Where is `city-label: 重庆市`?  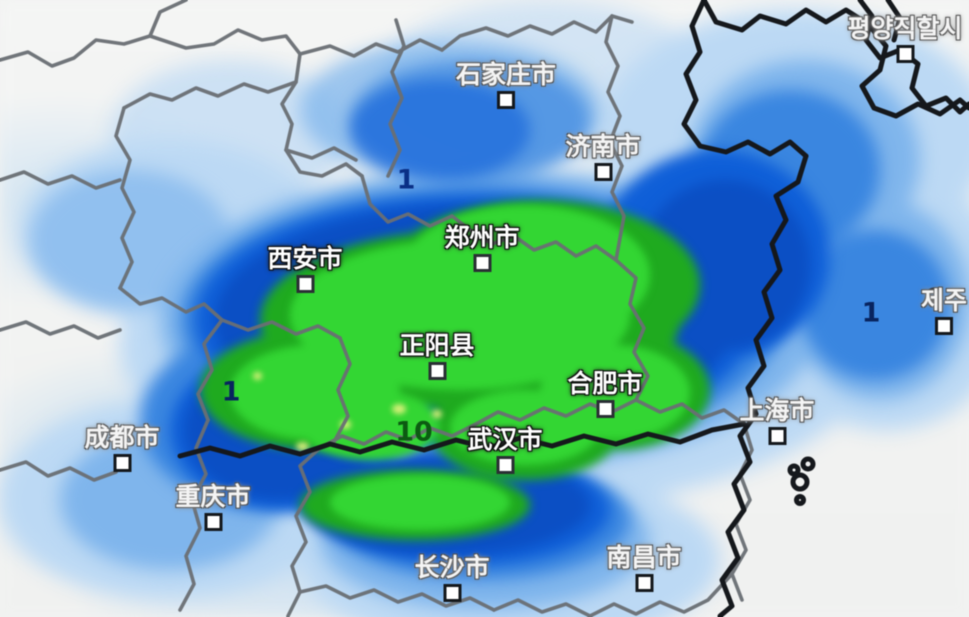 city-label: 重庆市 is located at coordinates (213, 506).